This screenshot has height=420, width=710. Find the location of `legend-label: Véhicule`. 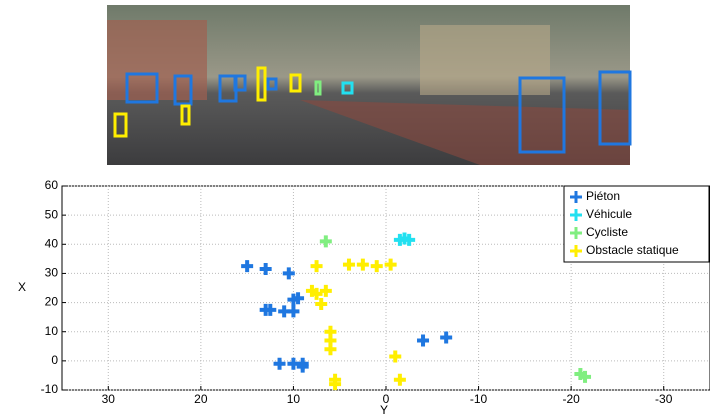

legend-label: Véhicule is located at coordinates (609, 214).